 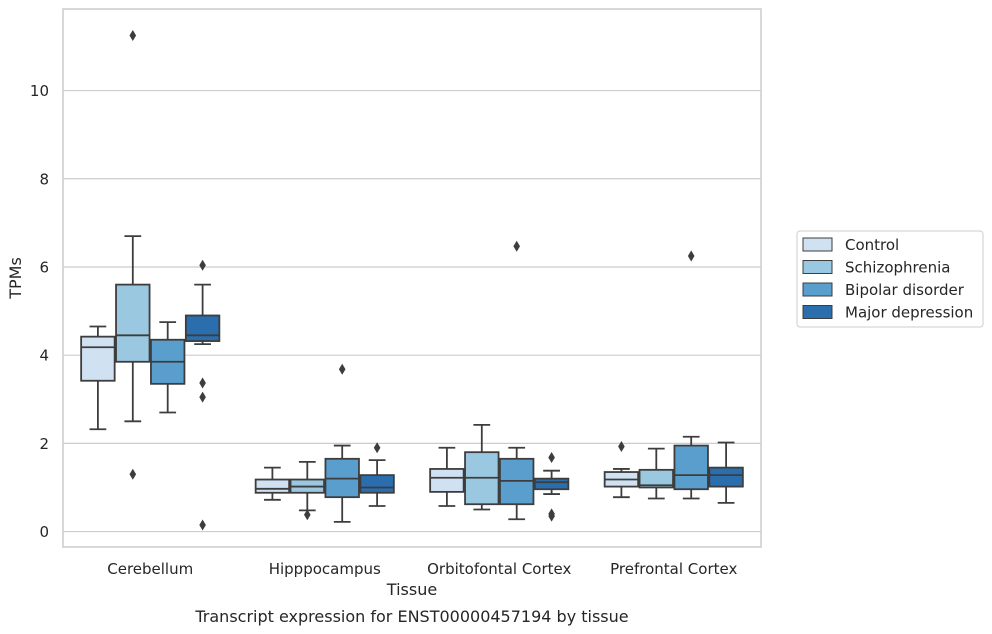 I want to click on y-tick-label: 10, so click(x=39, y=91).